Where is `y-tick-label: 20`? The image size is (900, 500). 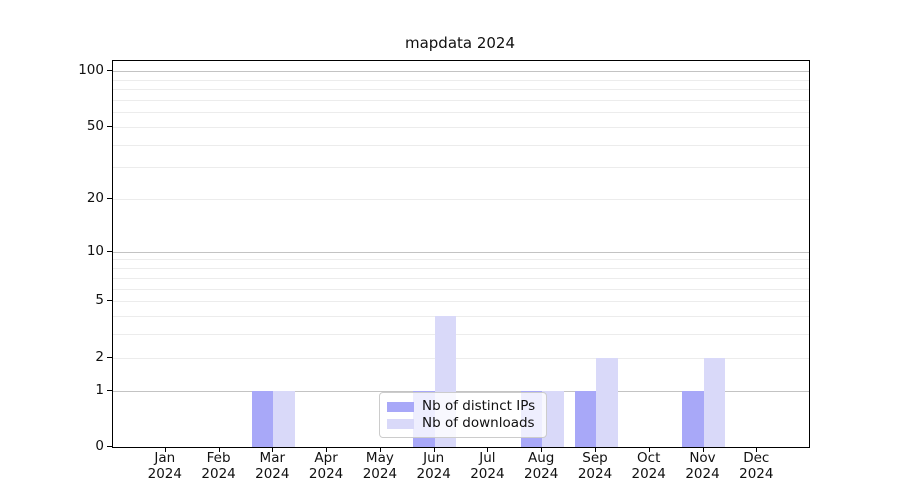 y-tick-label: 20 is located at coordinates (95, 198).